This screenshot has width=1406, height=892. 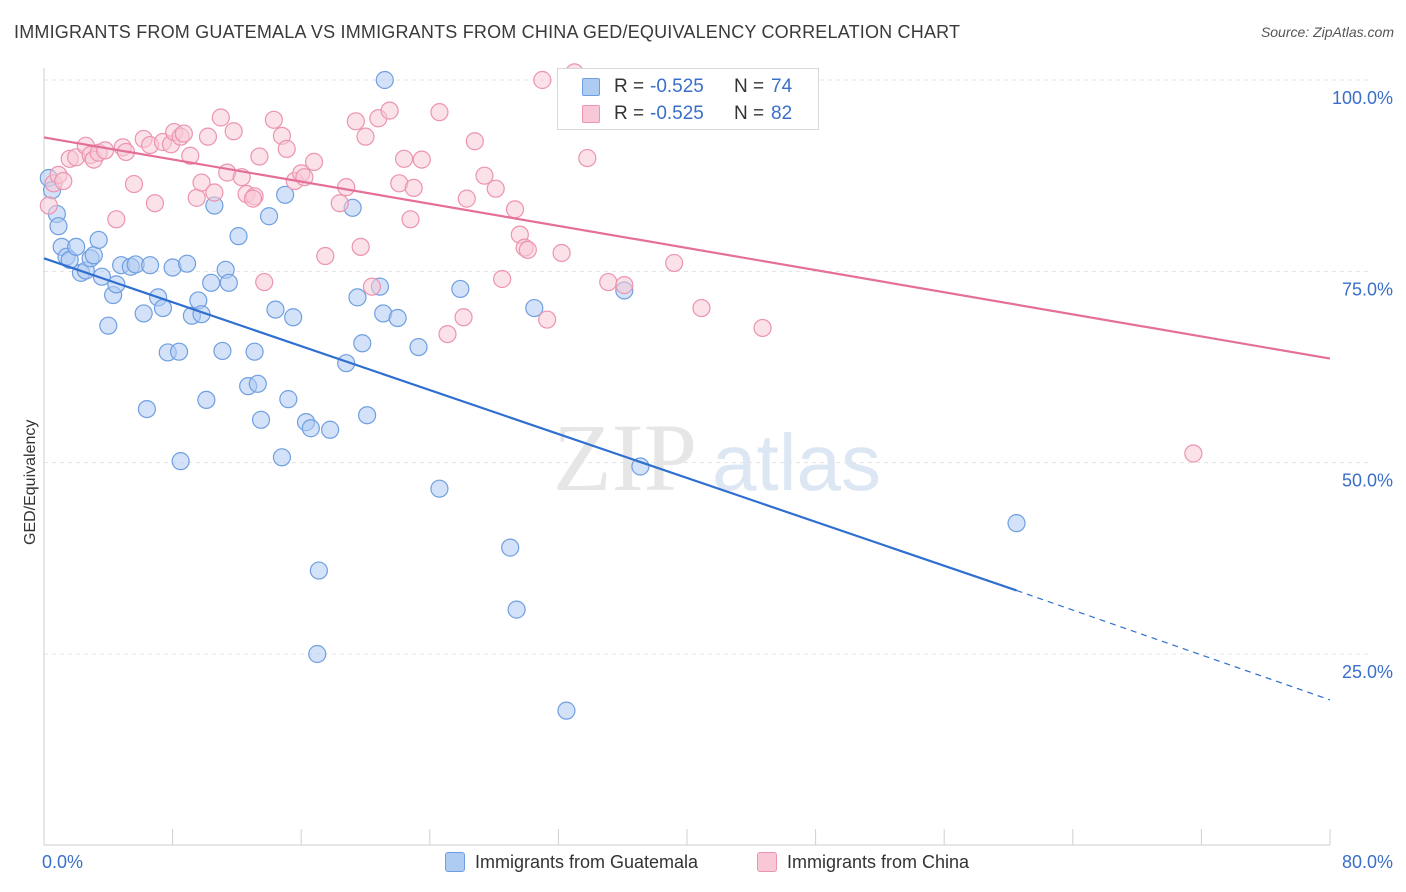 I want to click on legend-item-guatemala: Immigrants from Guatemala, so click(x=571, y=862).